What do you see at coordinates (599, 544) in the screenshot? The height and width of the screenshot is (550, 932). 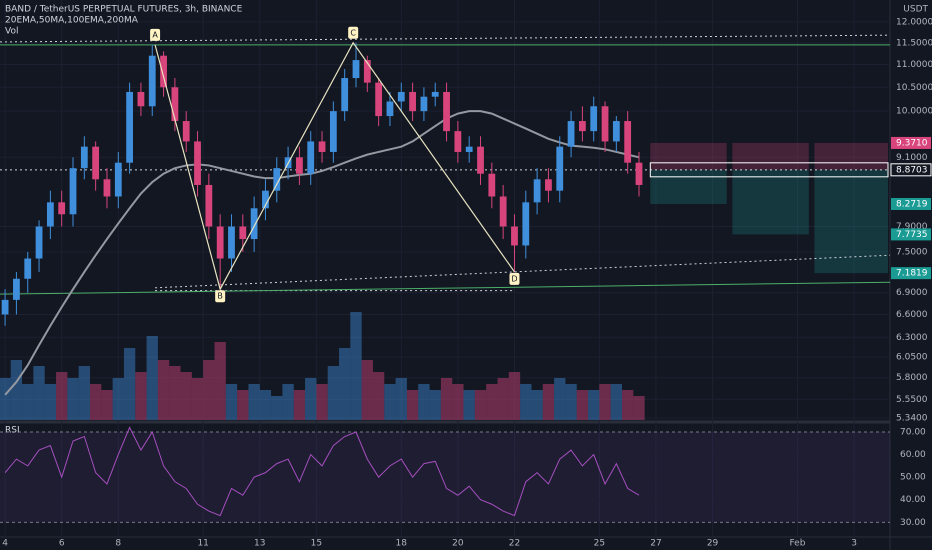 I see `x-tick-label: 25` at bounding box center [599, 544].